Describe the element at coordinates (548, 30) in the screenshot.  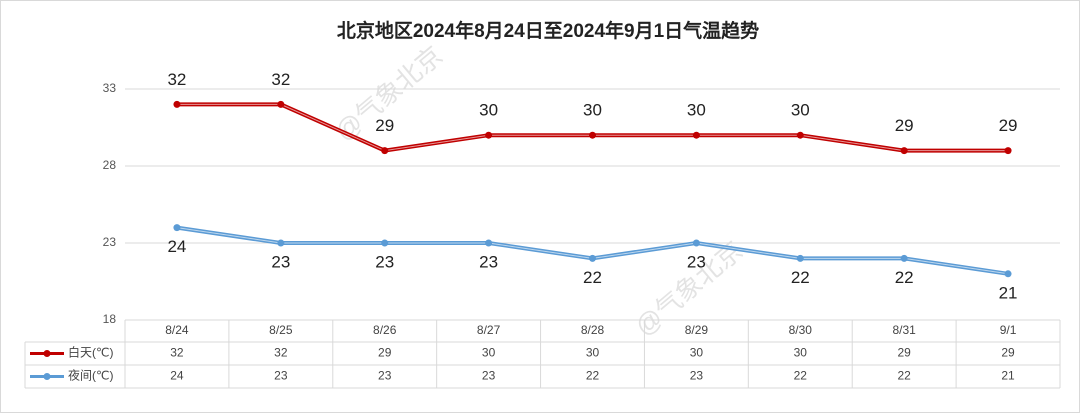
I see `chart-title: 北京地区2024年8月24日至2024年9月1日气温趋势` at that location.